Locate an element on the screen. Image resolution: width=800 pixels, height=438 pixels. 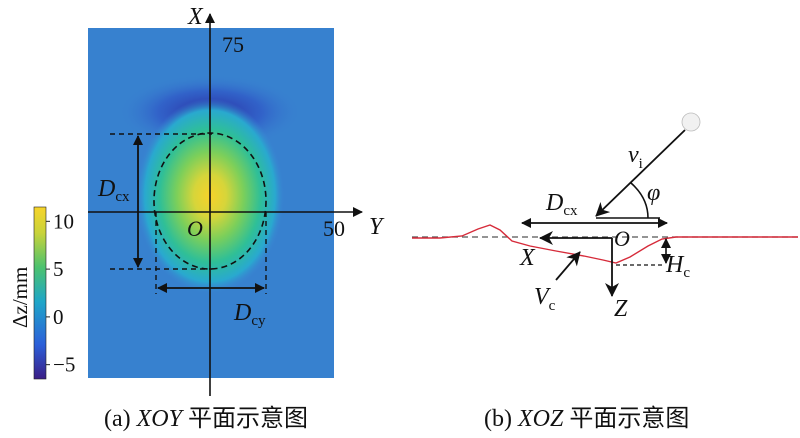
caption-b: (b) XOZ 平面示意图 is located at coordinates (586, 415).